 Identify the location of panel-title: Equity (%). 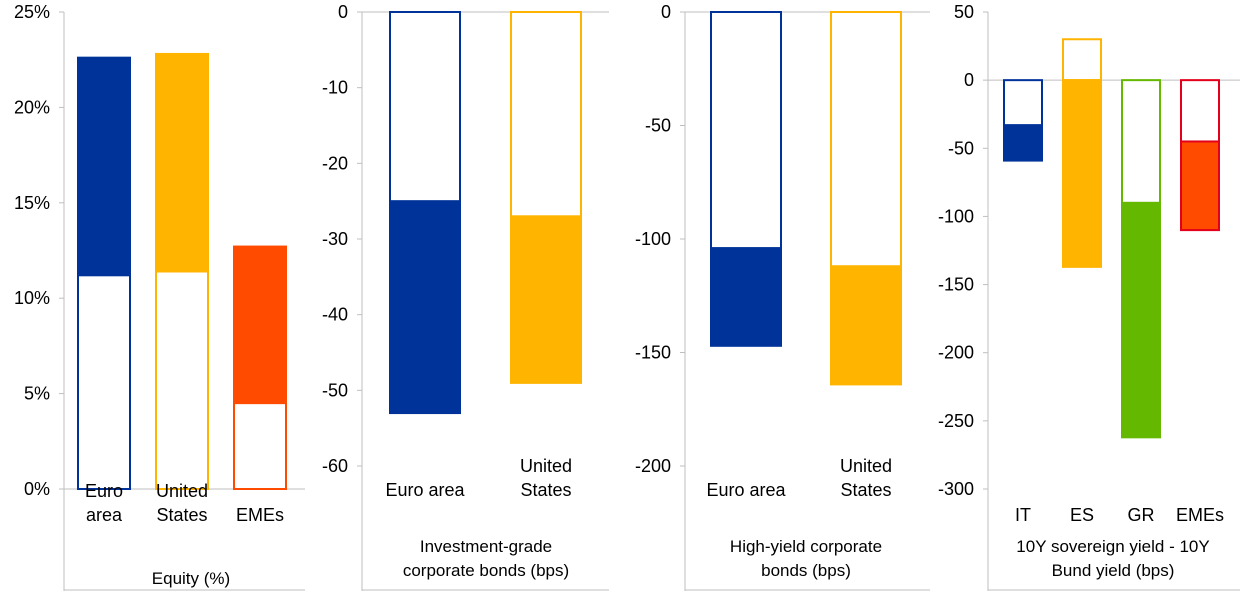
(191, 578).